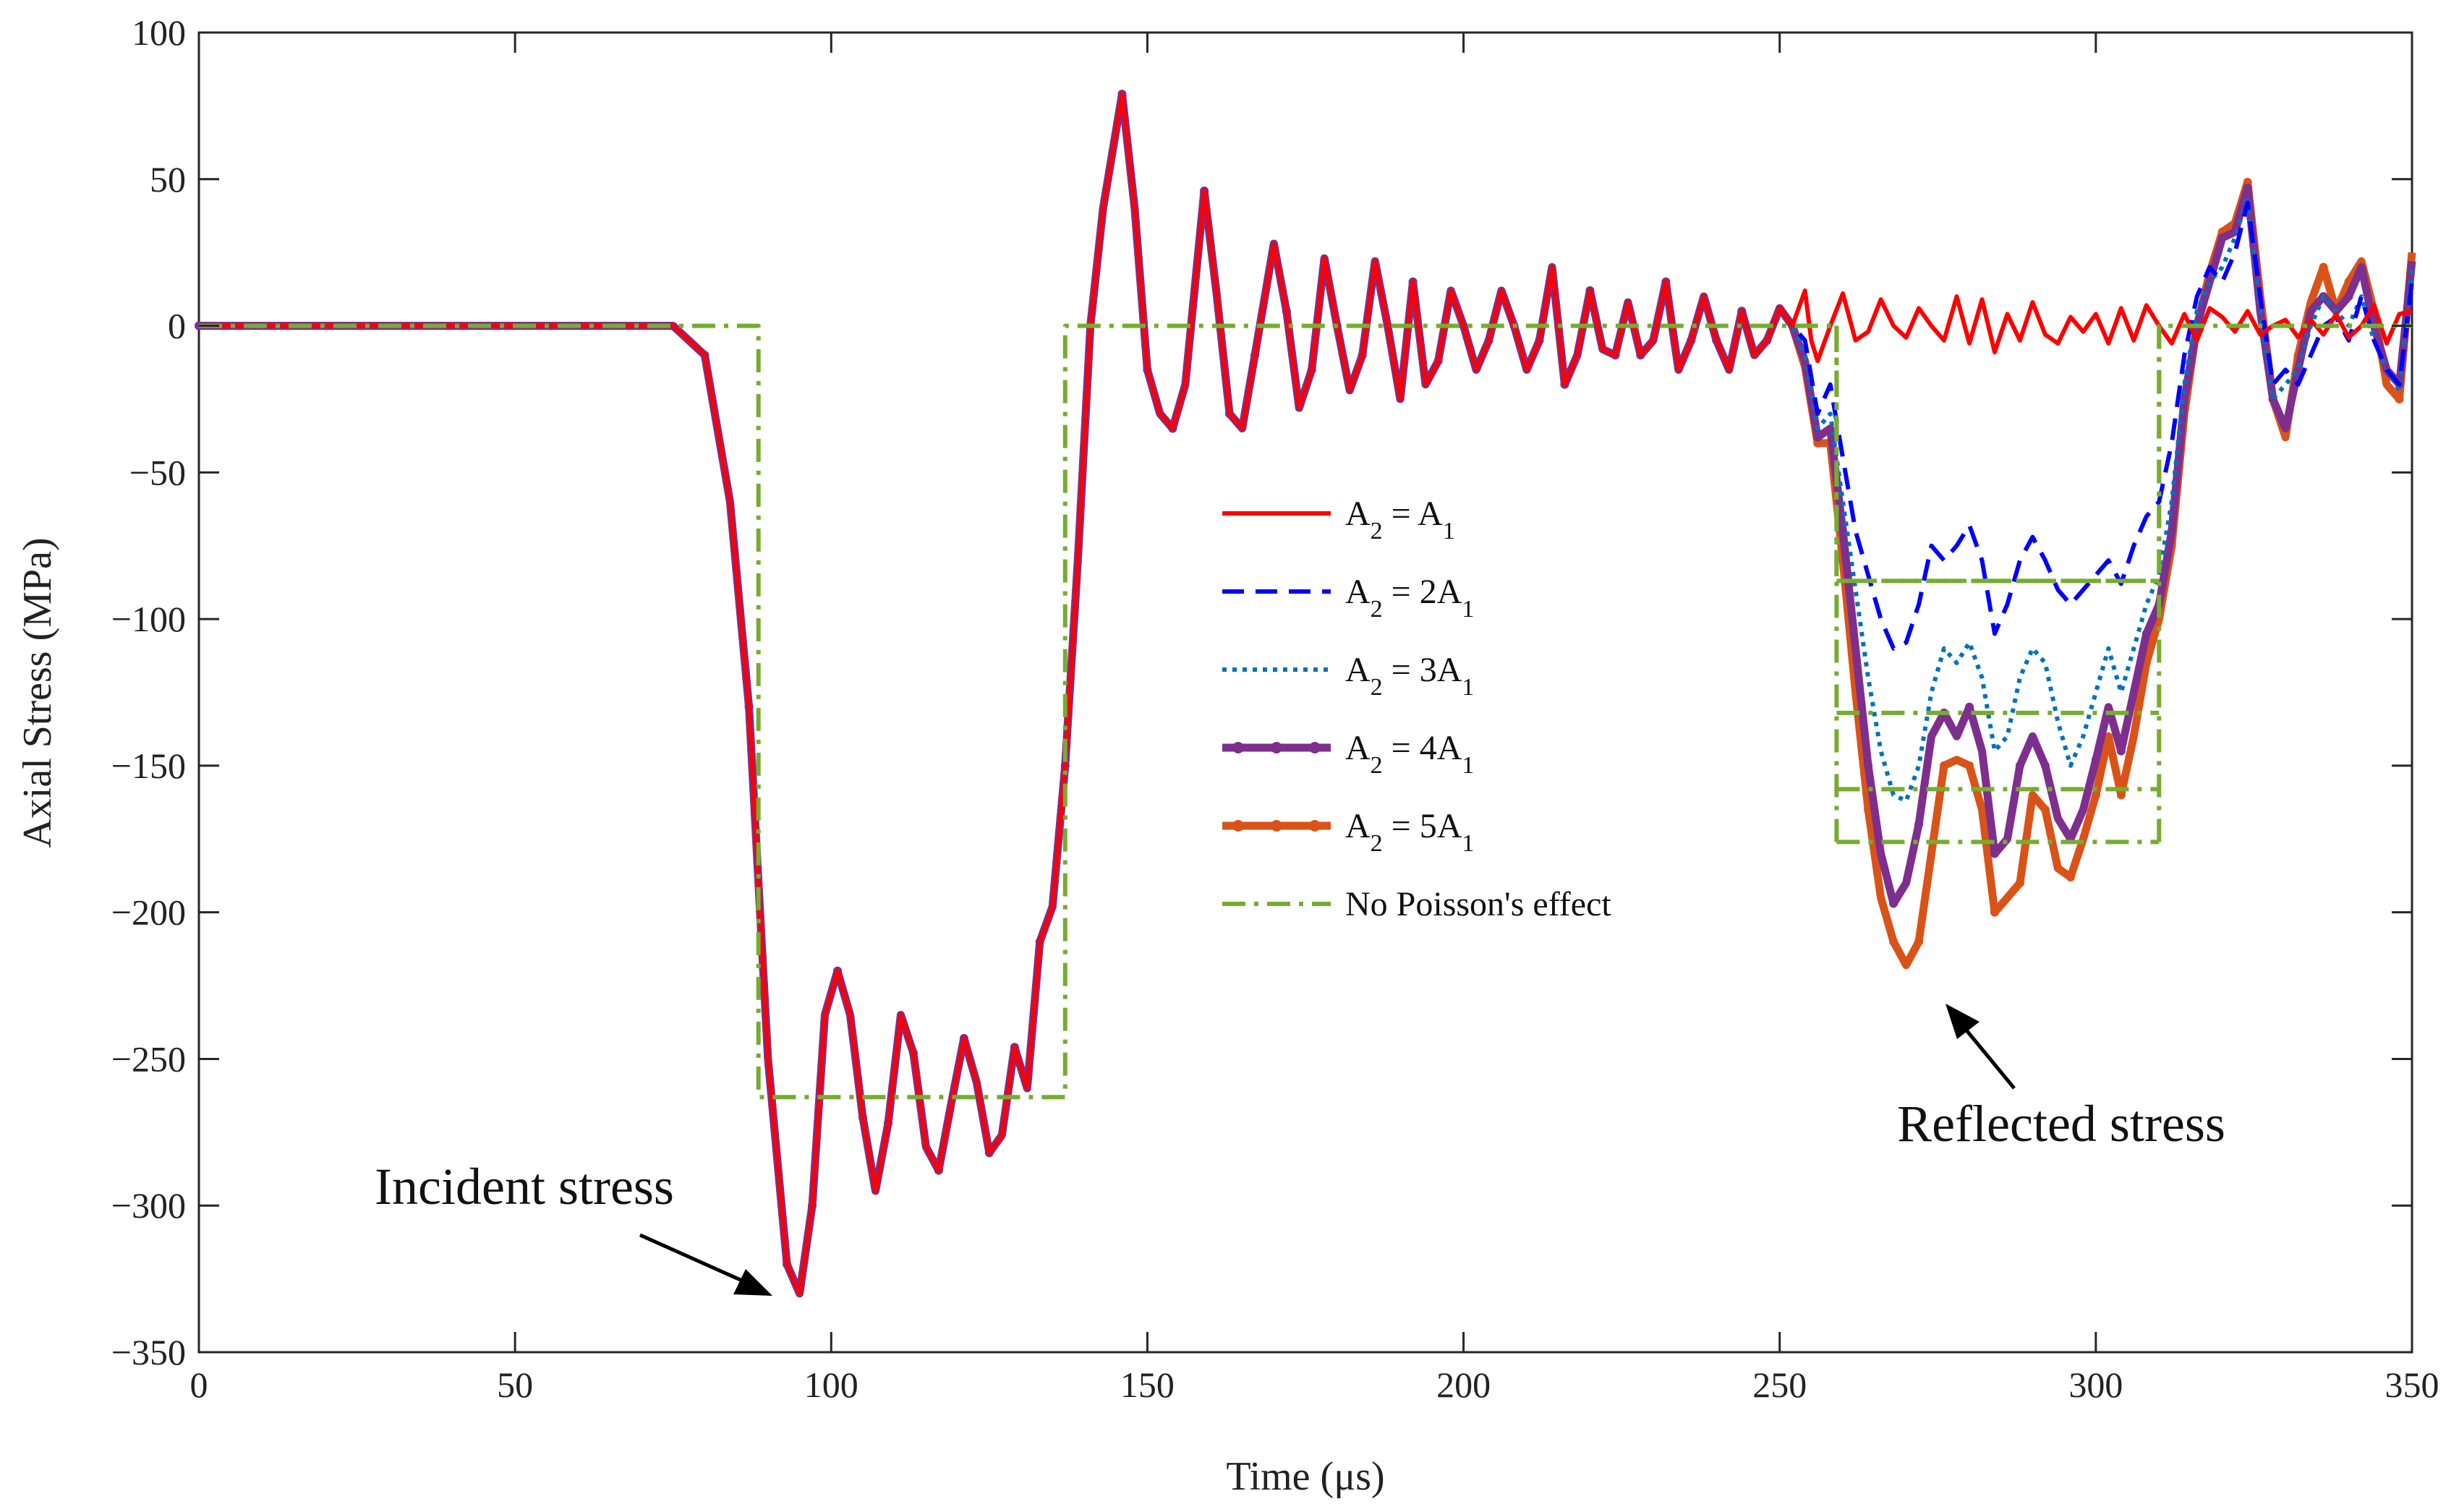 This screenshot has height=1512, width=2459. I want to click on x-tick-label: 200, so click(1463, 1384).